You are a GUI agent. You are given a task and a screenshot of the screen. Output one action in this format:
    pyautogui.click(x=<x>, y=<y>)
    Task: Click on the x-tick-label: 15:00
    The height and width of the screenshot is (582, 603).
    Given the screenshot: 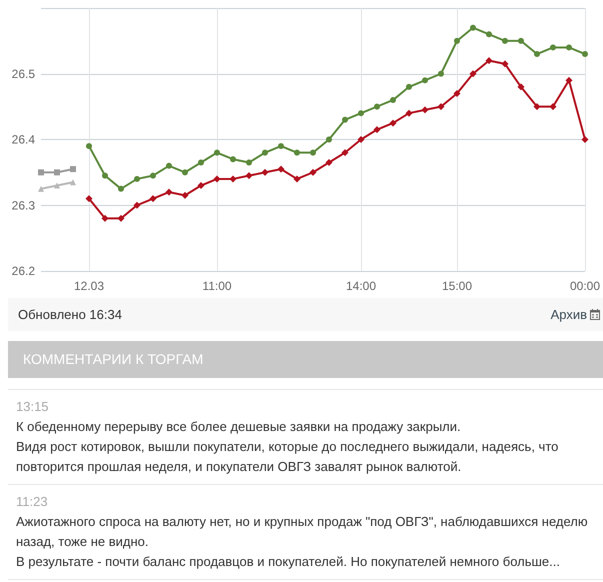 What is the action you would take?
    pyautogui.click(x=457, y=286)
    